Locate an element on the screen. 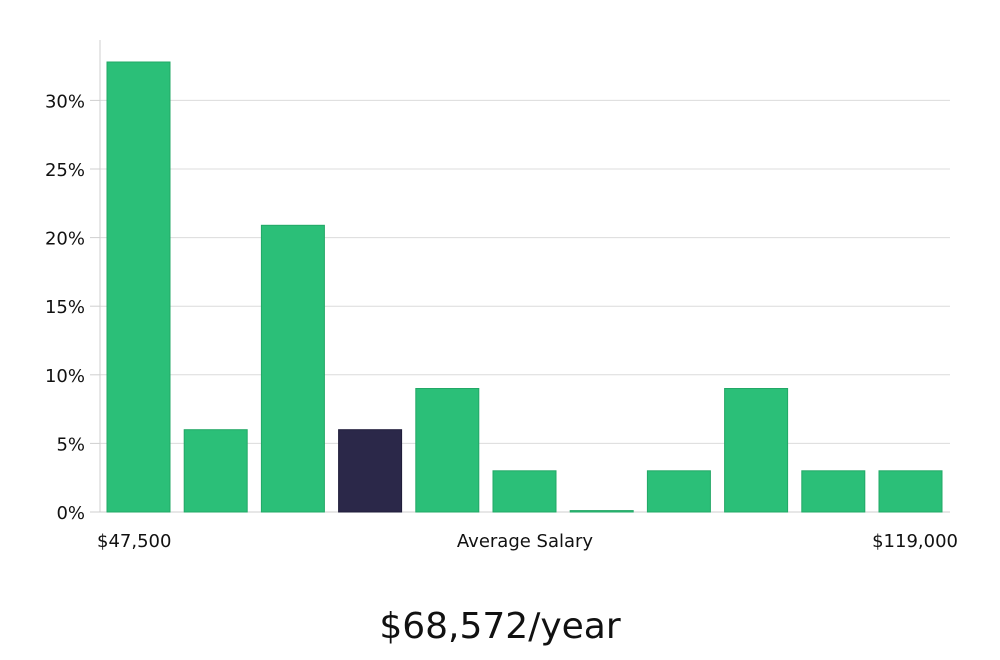  y-tick-labels: 0% 5% 10% 15% 20% 25% 30% is located at coordinates (72, 307).